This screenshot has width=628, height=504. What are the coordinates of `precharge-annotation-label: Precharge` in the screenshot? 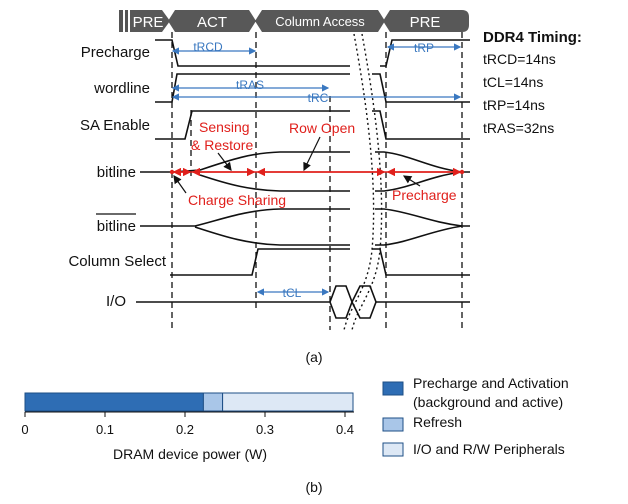 It's located at (424, 195).